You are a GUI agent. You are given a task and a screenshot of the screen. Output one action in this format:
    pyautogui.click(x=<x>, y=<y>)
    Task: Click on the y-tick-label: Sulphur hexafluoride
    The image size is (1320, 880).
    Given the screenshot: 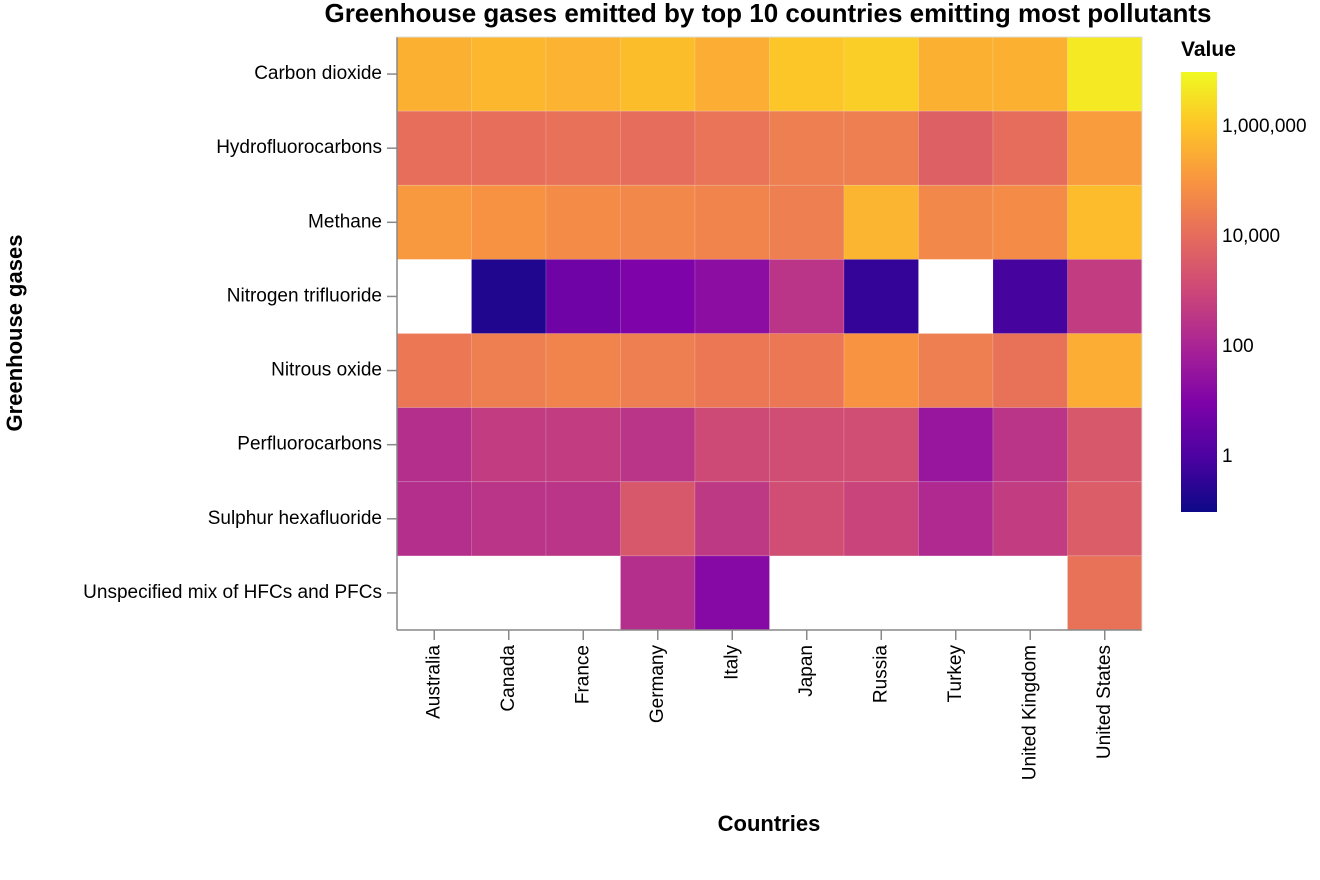 What is the action you would take?
    pyautogui.click(x=295, y=518)
    